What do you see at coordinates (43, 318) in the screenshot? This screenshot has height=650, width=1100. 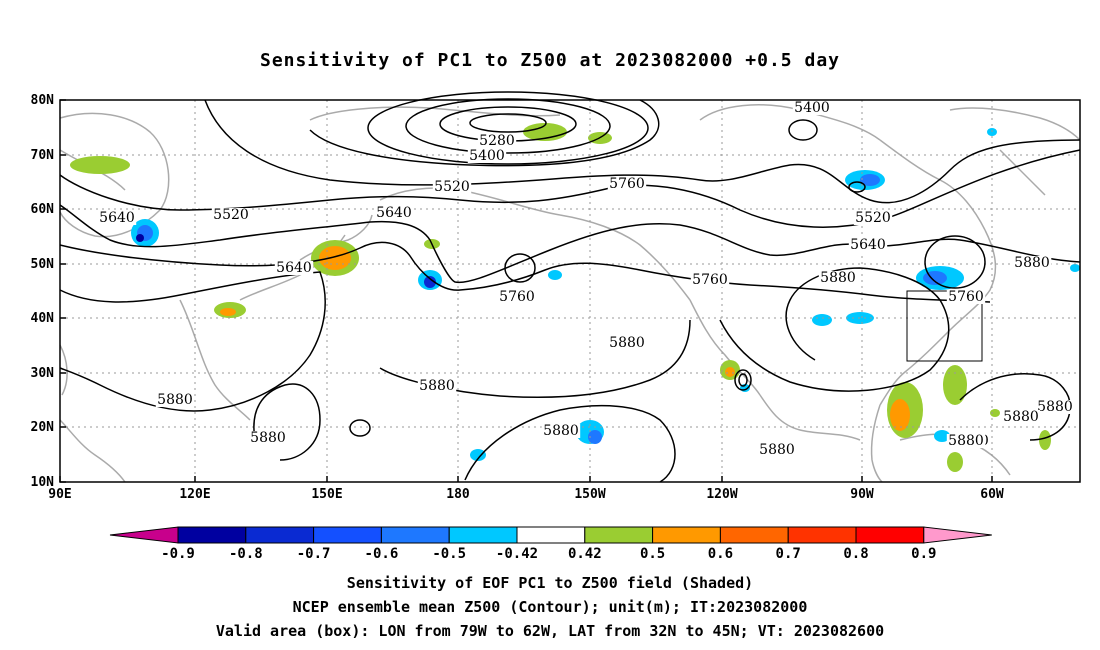 I see `lat-tick-label: 40N` at bounding box center [43, 318].